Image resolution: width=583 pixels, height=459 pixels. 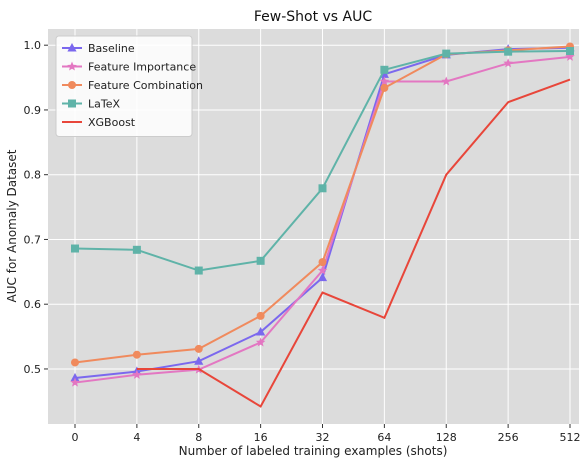 What do you see at coordinates (261, 437) in the screenshot?
I see `x-tick-label: 16` at bounding box center [261, 437].